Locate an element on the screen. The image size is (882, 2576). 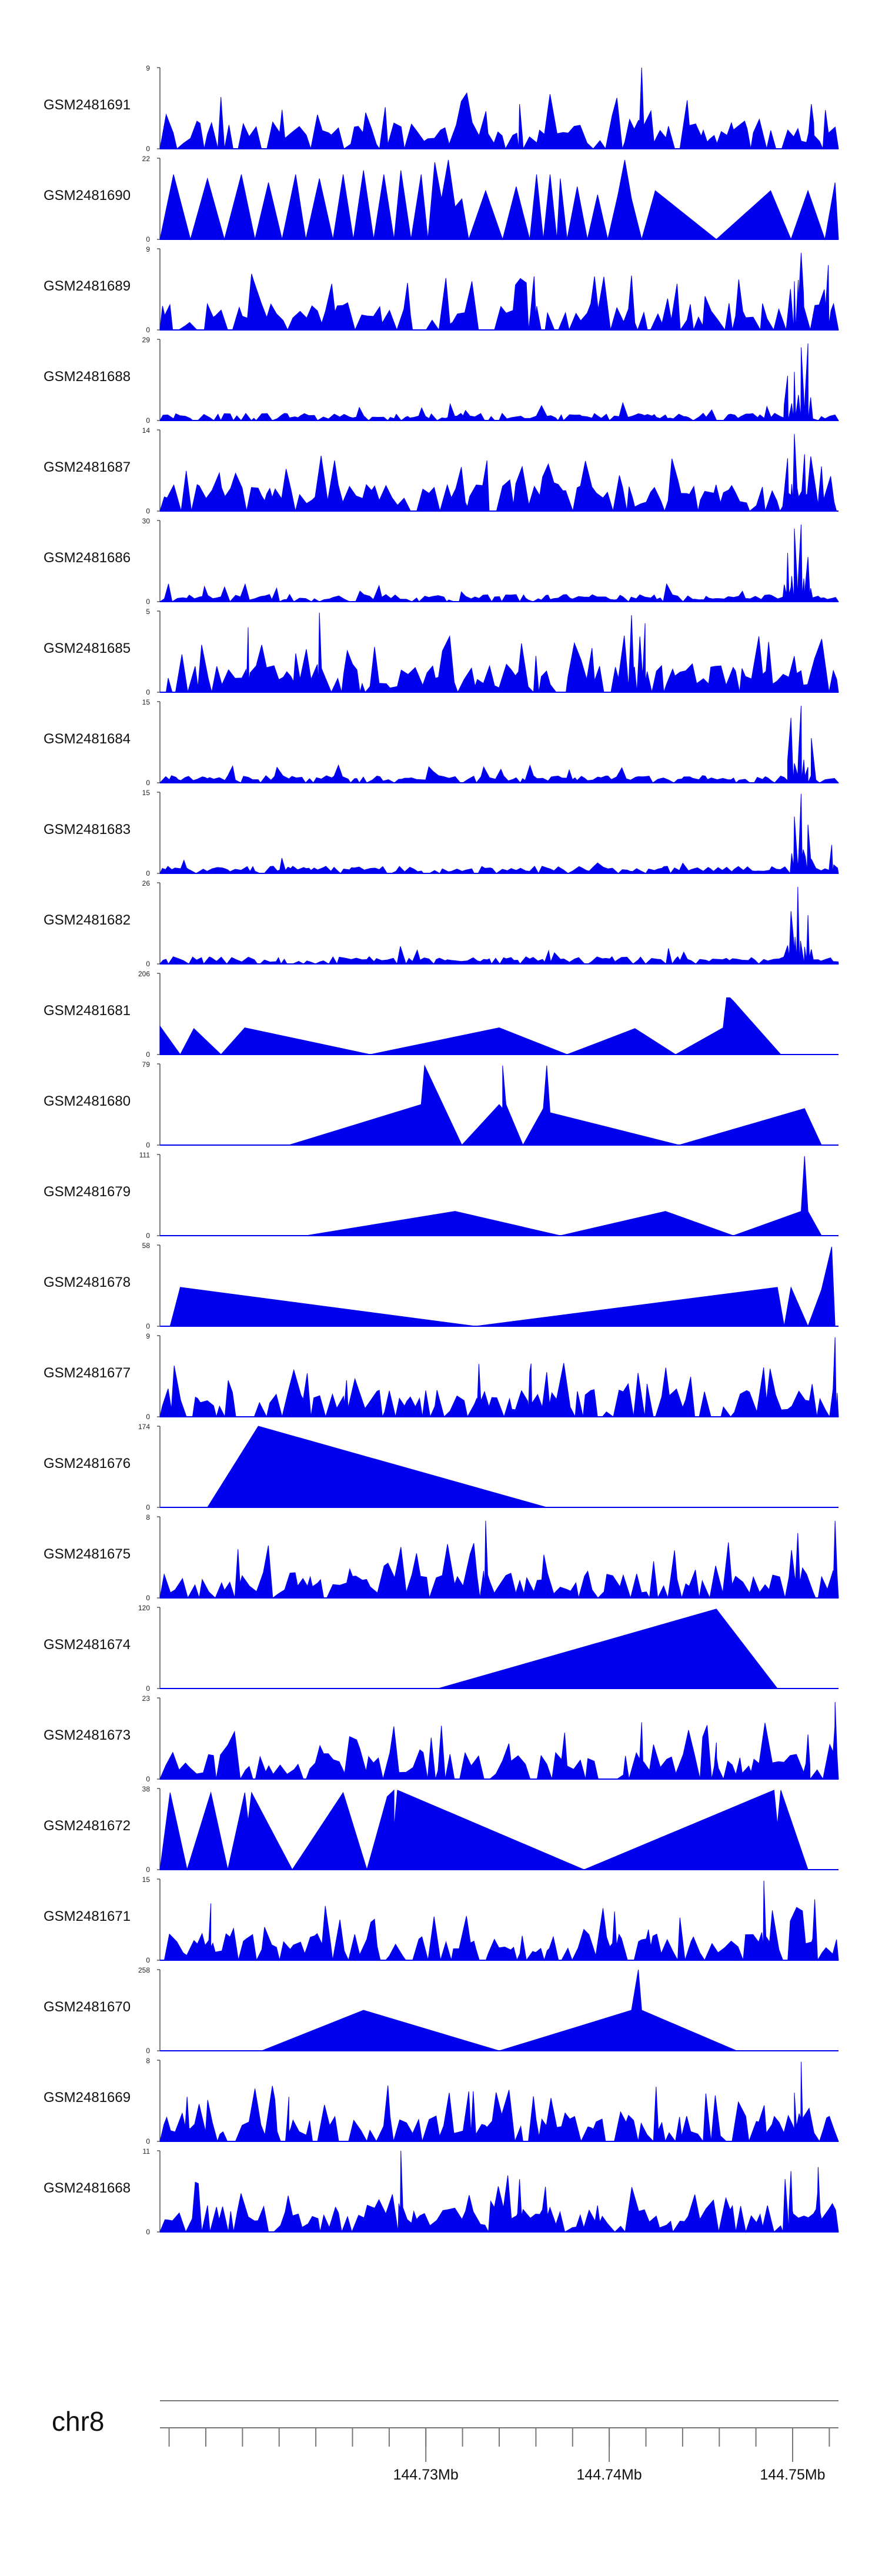
track-label: GSM2481686 is located at coordinates (87, 558).